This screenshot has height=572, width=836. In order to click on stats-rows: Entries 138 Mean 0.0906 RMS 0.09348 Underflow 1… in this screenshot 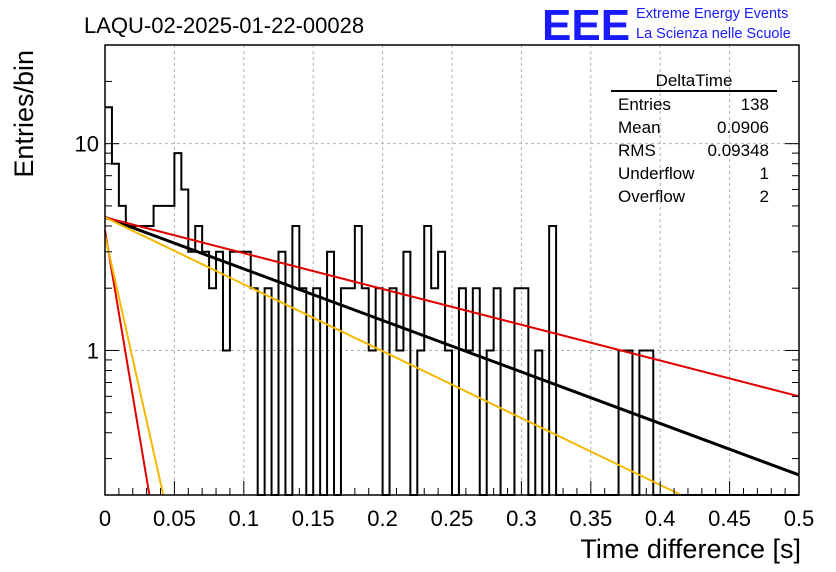, I will do `click(693, 150)`.